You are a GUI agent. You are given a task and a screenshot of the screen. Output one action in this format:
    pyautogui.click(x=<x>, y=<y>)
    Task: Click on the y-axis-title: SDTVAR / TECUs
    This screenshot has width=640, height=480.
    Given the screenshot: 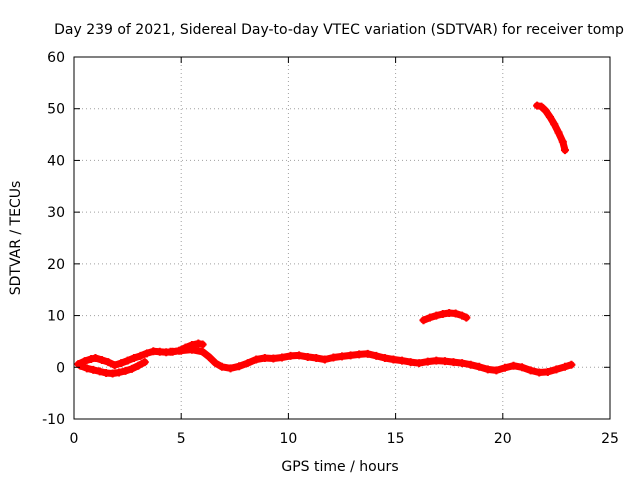 What is the action you would take?
    pyautogui.click(x=16, y=238)
    